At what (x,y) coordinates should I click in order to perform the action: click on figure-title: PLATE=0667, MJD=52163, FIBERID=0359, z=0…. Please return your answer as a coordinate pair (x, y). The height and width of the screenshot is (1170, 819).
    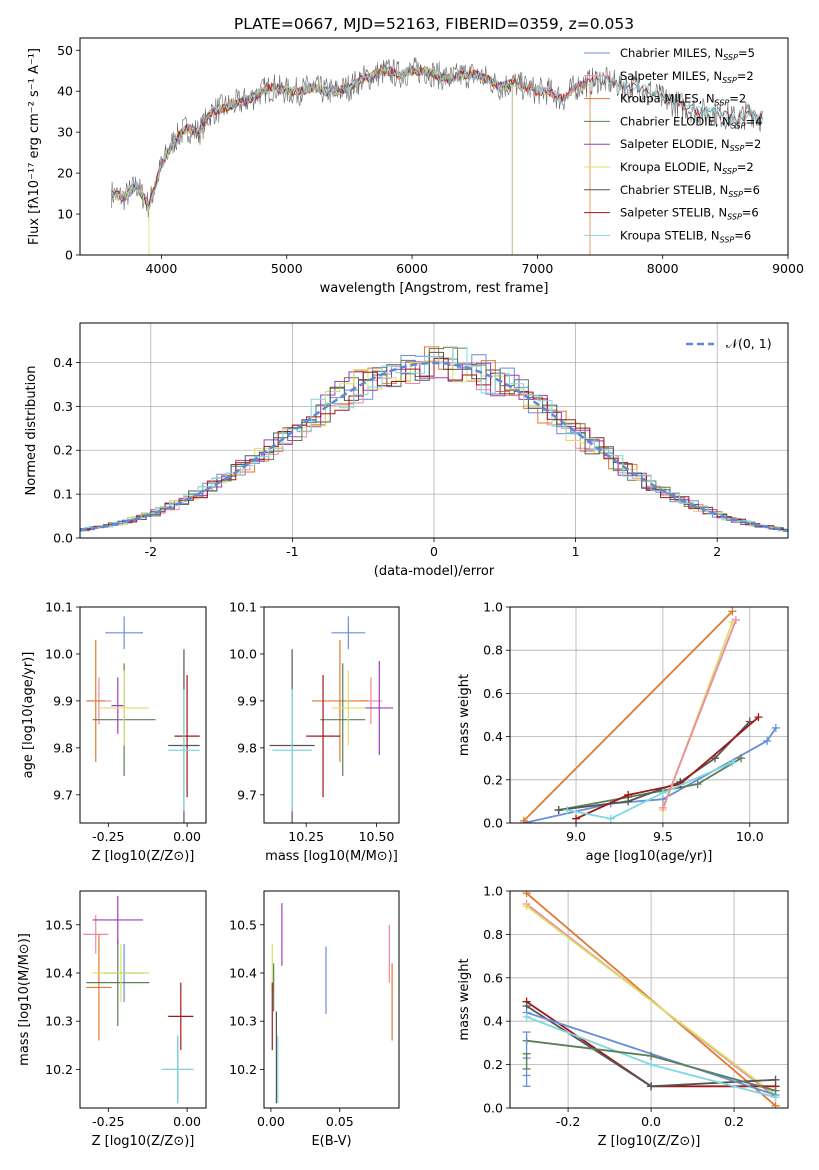
    Looking at the image, I should click on (434, 24).